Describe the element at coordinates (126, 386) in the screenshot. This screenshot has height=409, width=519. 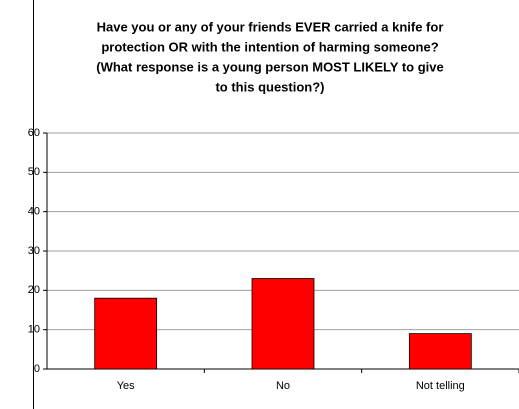
I see `x-tick-label: Yes` at that location.